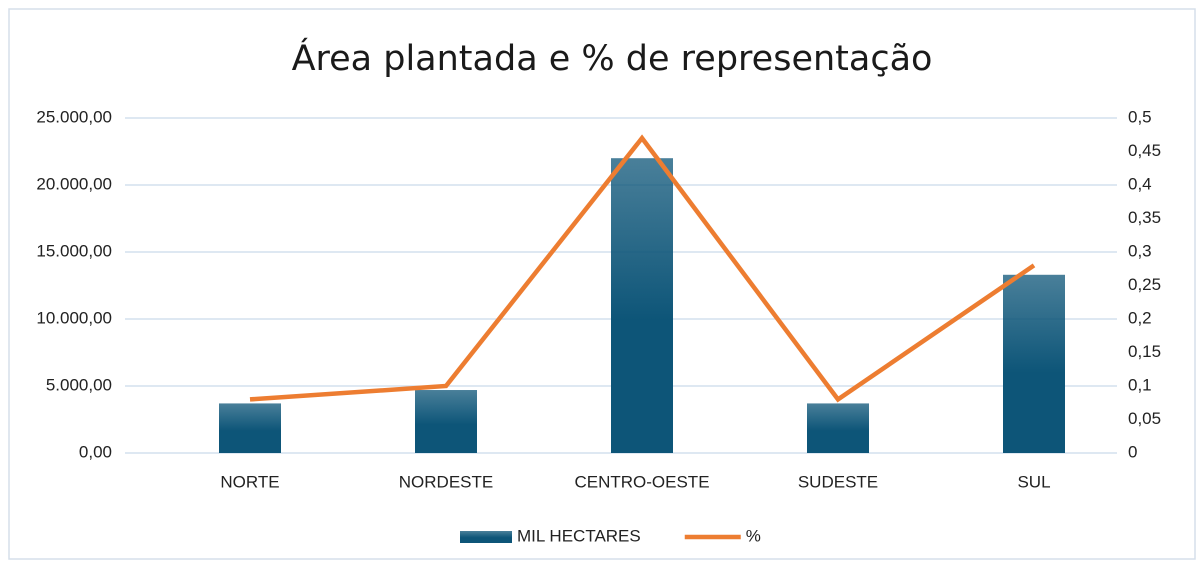  What do you see at coordinates (95, 451) in the screenshot?
I see `y-tick-label: 0,00` at bounding box center [95, 451].